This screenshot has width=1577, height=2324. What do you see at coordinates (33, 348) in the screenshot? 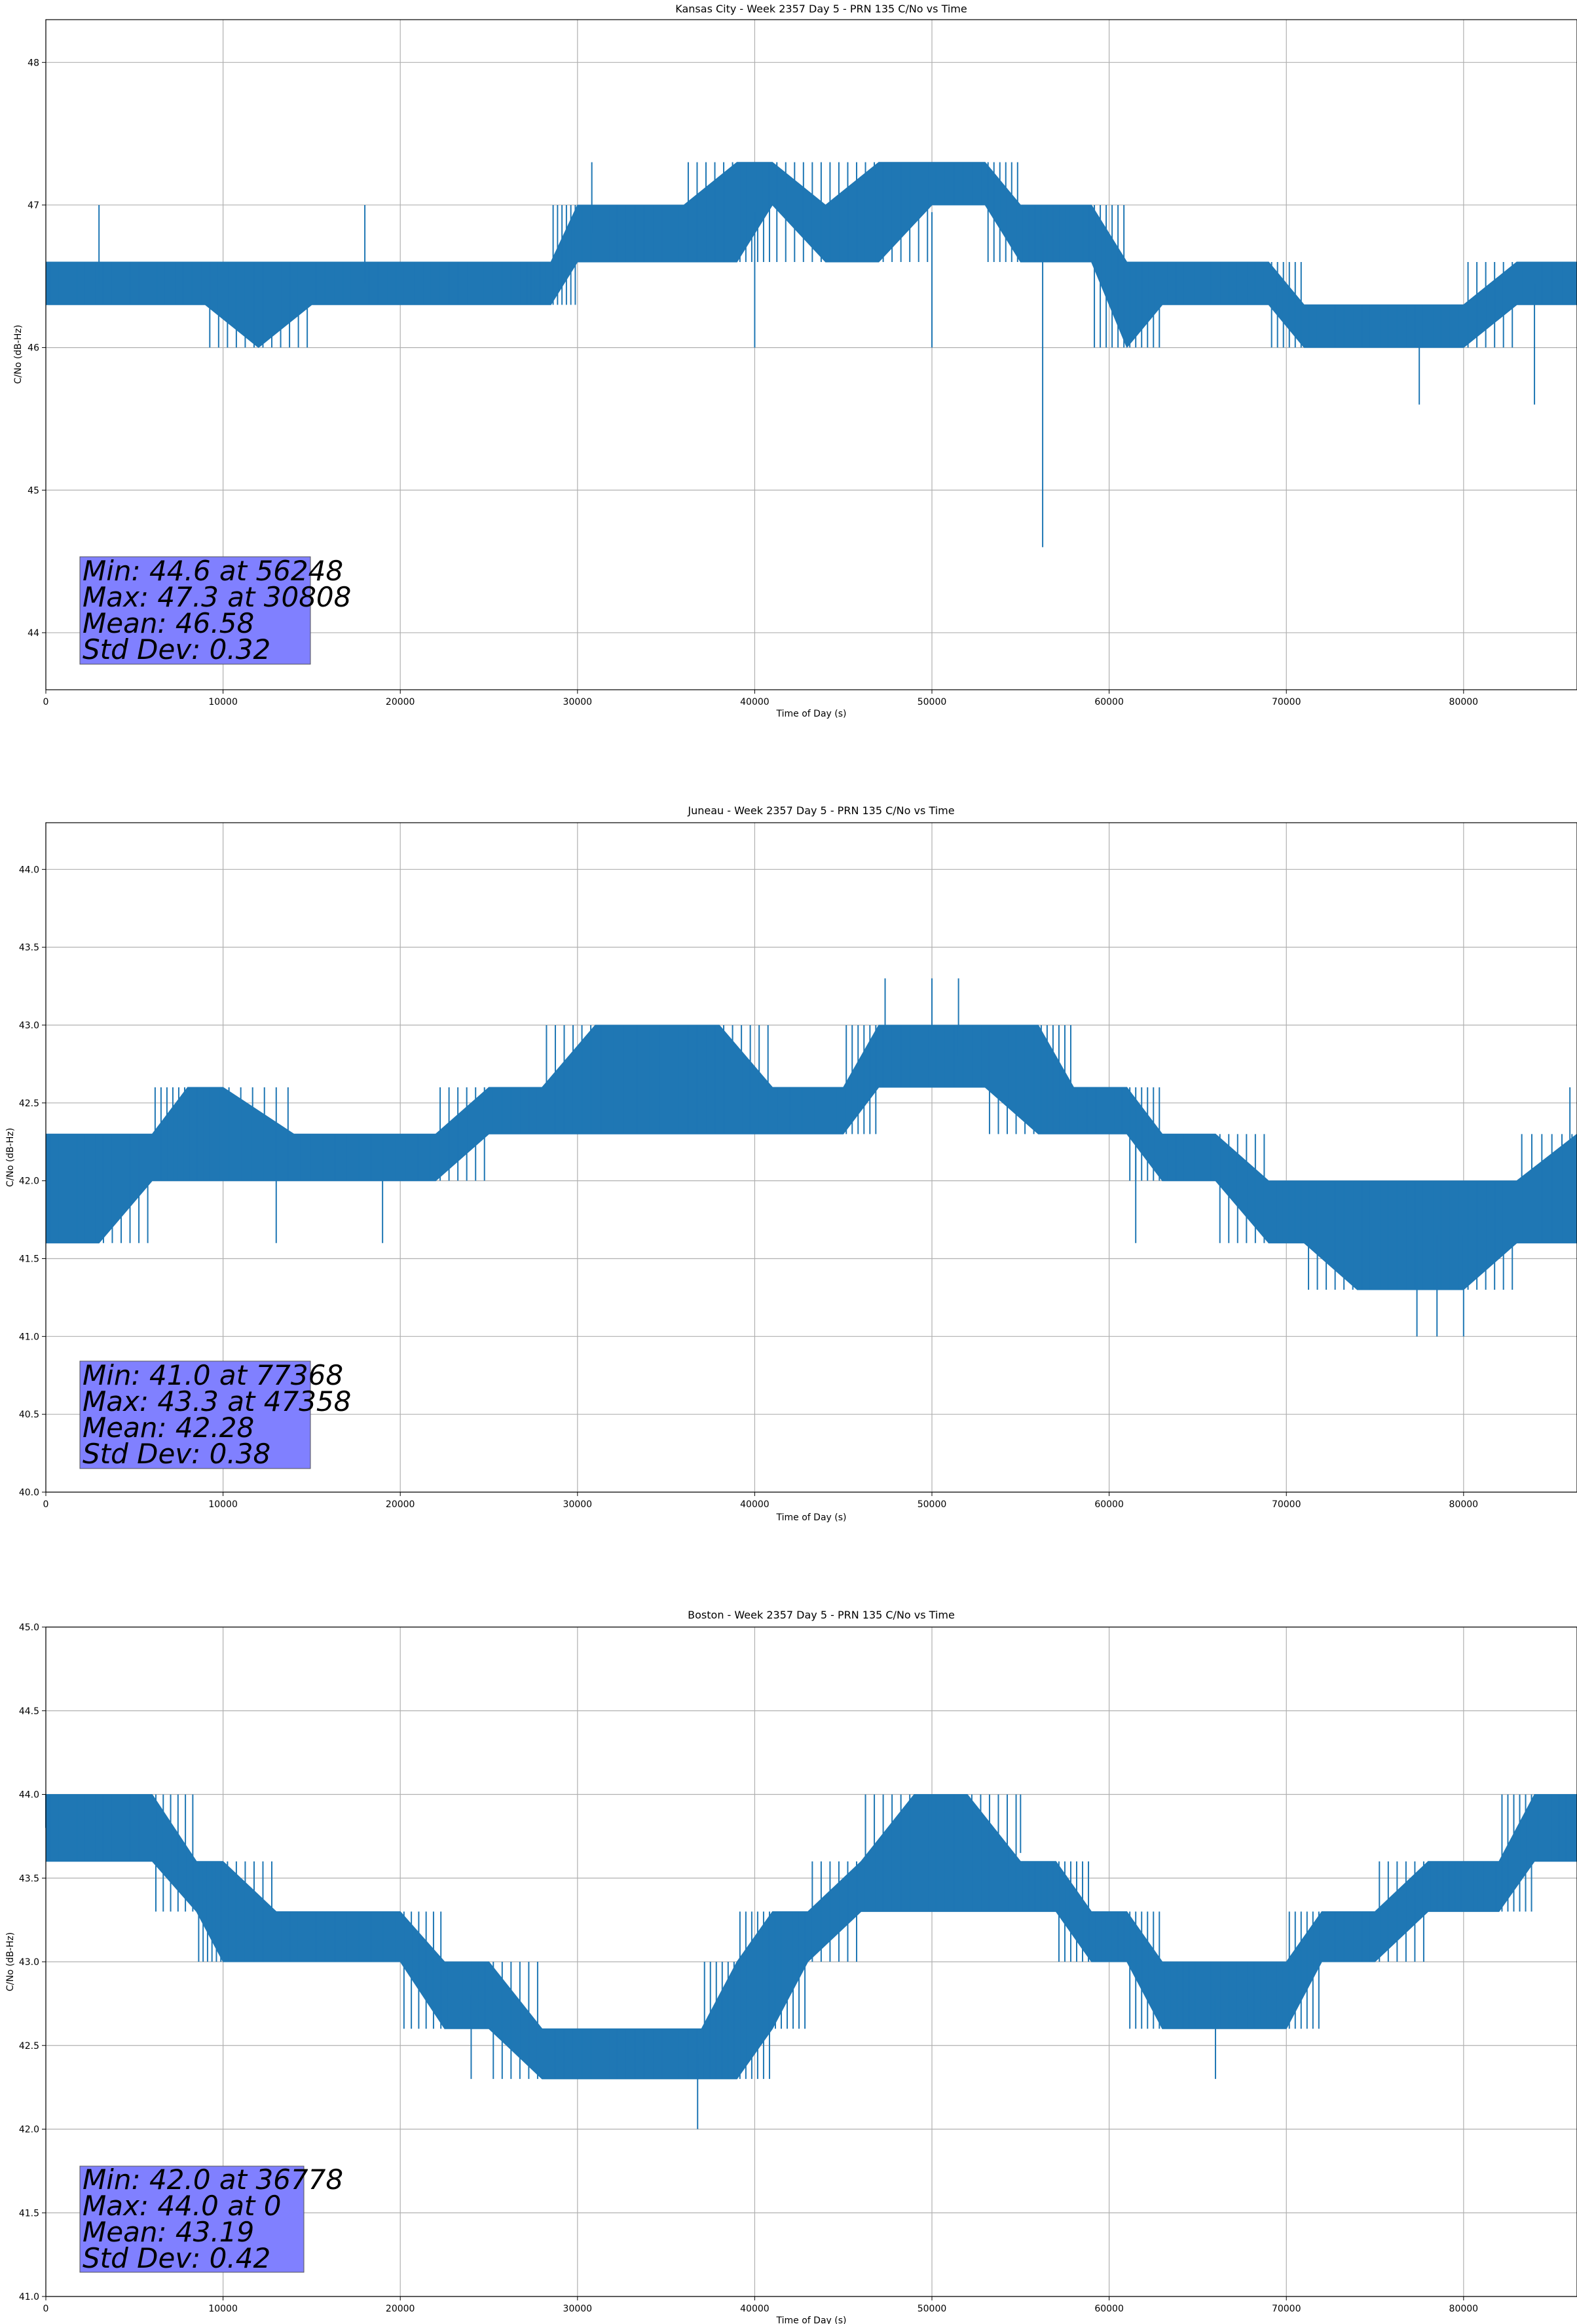
I see `y-tick-label: 46` at bounding box center [33, 348].